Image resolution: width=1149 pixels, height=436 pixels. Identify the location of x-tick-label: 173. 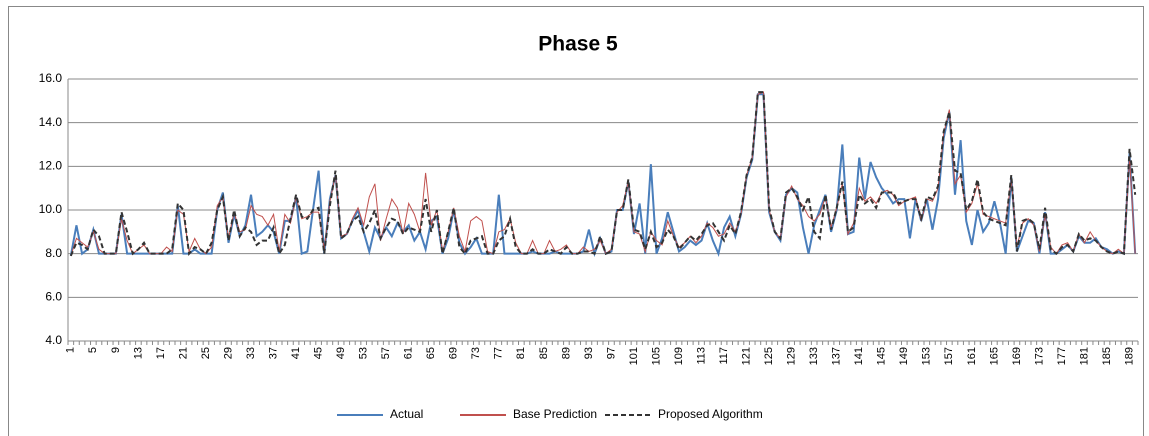
(1039, 356).